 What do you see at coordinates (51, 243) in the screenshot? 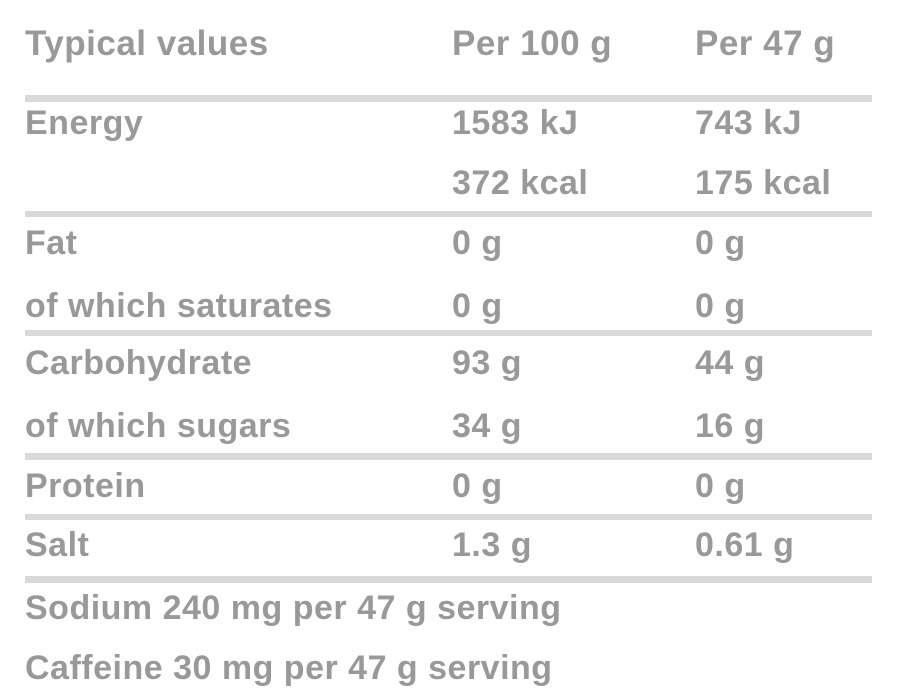
I see `row-label-fat: Fat` at bounding box center [51, 243].